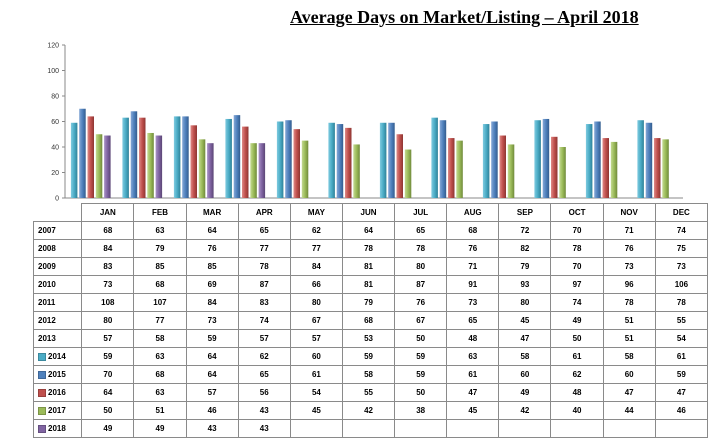 This screenshot has height=443, width=708. I want to click on table-cell: 47, so click(473, 392).